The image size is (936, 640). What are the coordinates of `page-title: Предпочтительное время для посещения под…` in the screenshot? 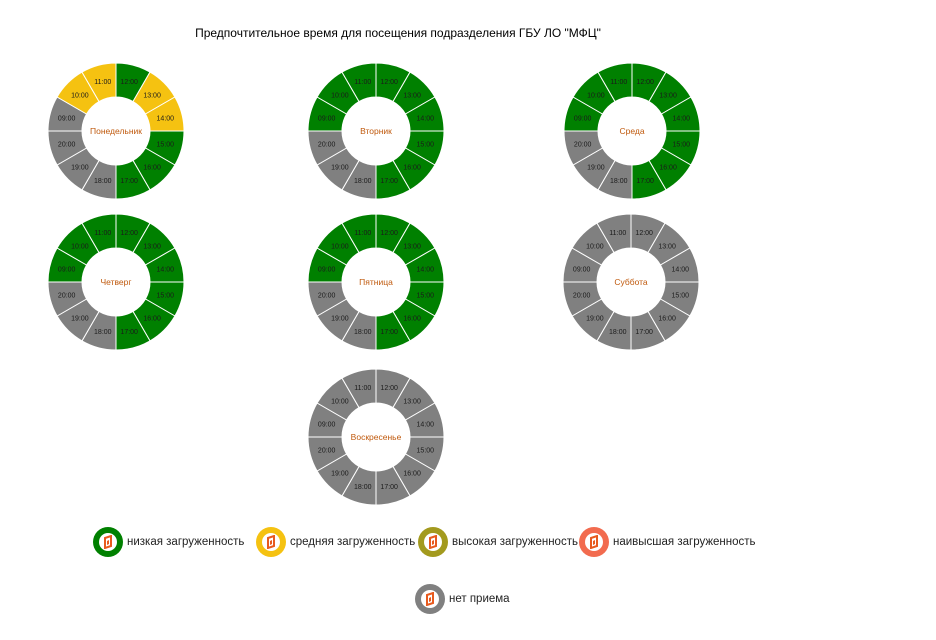 It's located at (398, 33).